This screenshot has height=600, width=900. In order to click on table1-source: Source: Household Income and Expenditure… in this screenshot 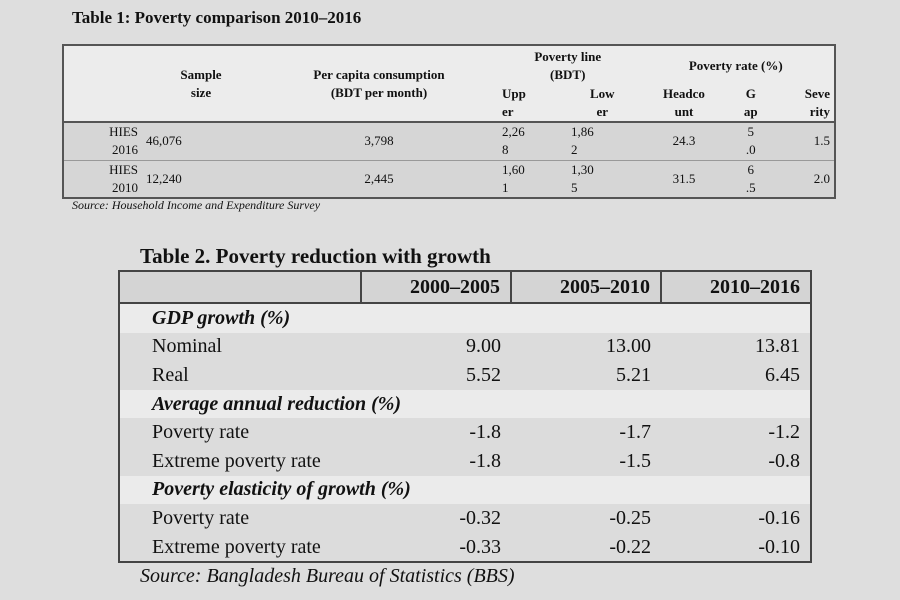, I will do `click(196, 205)`.